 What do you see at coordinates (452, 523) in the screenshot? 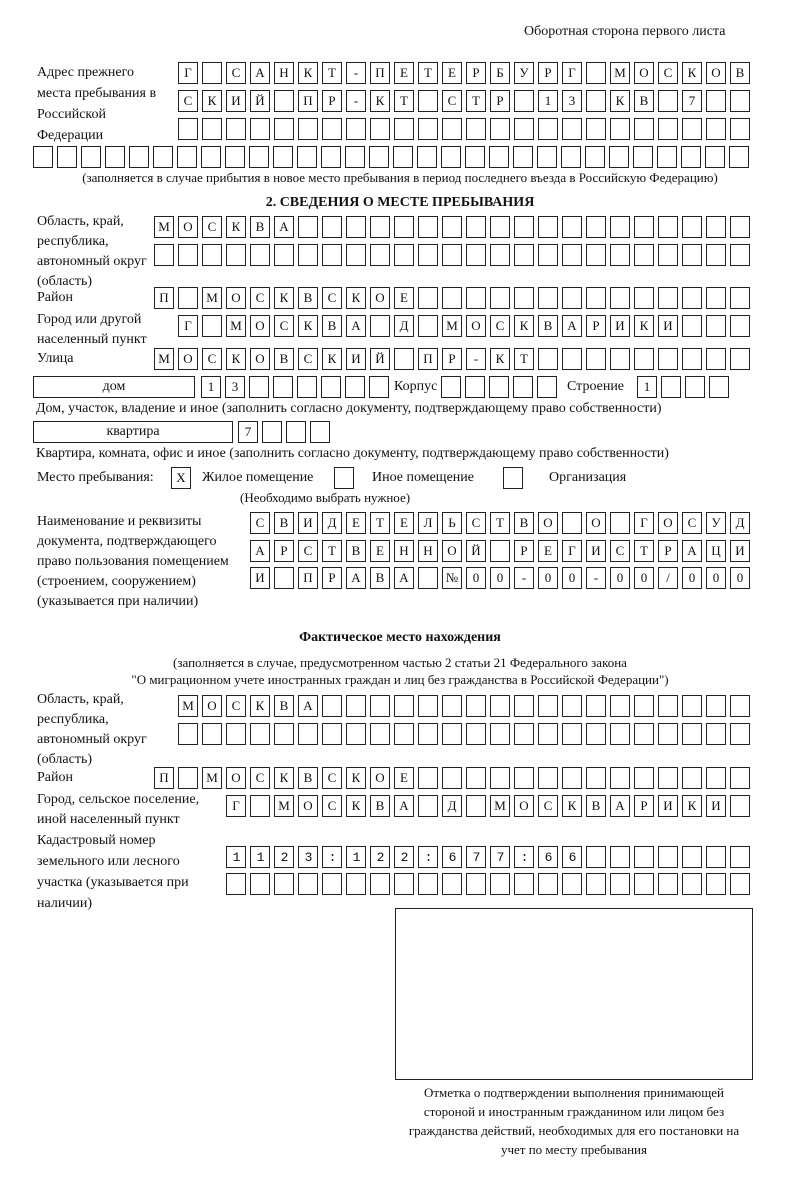
I see `char-cell: Ь` at bounding box center [452, 523].